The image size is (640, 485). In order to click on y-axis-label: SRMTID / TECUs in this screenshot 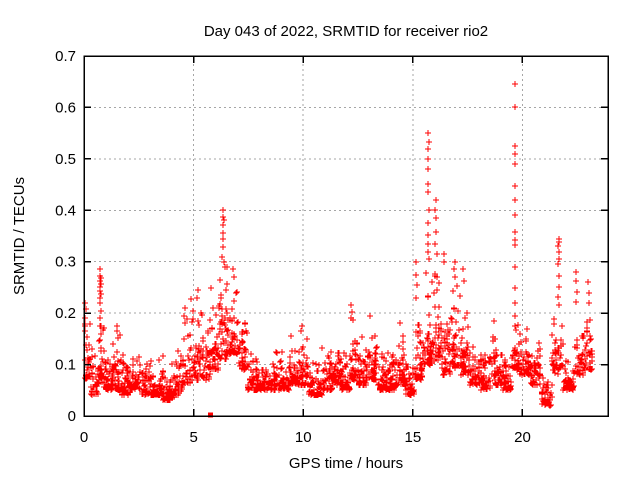, I will do `click(19, 236)`.